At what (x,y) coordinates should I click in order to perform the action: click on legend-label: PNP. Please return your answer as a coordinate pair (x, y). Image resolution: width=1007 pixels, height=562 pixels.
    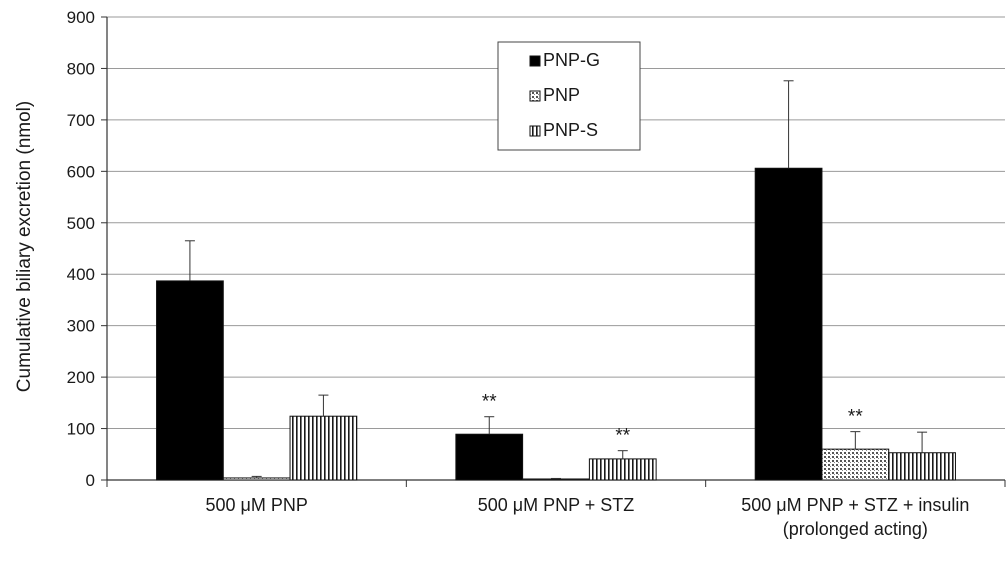
    Looking at the image, I should click on (561, 95).